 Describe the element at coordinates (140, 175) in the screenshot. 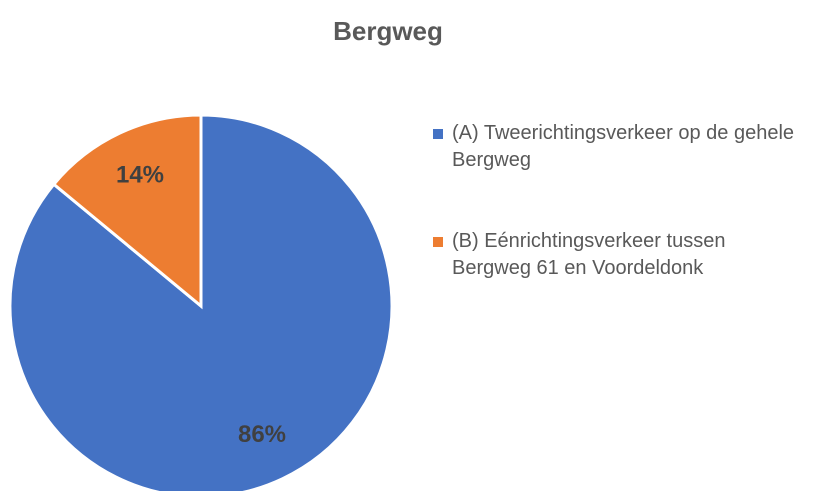

I see `data-label: 14%` at that location.